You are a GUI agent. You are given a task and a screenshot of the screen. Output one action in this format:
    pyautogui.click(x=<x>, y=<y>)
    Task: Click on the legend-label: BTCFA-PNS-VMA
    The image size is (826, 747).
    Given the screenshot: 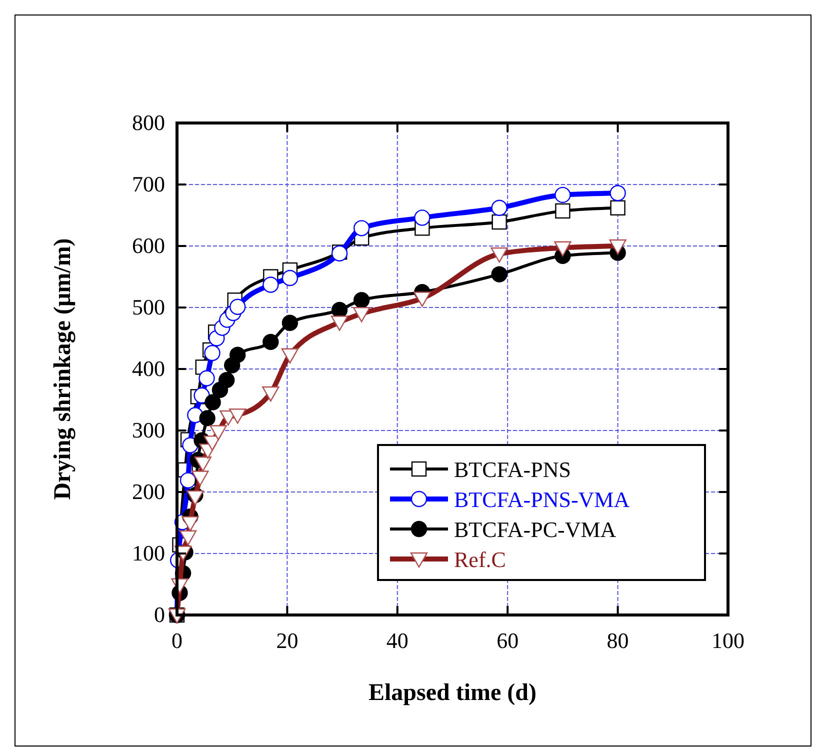 What is the action you would take?
    pyautogui.click(x=542, y=499)
    